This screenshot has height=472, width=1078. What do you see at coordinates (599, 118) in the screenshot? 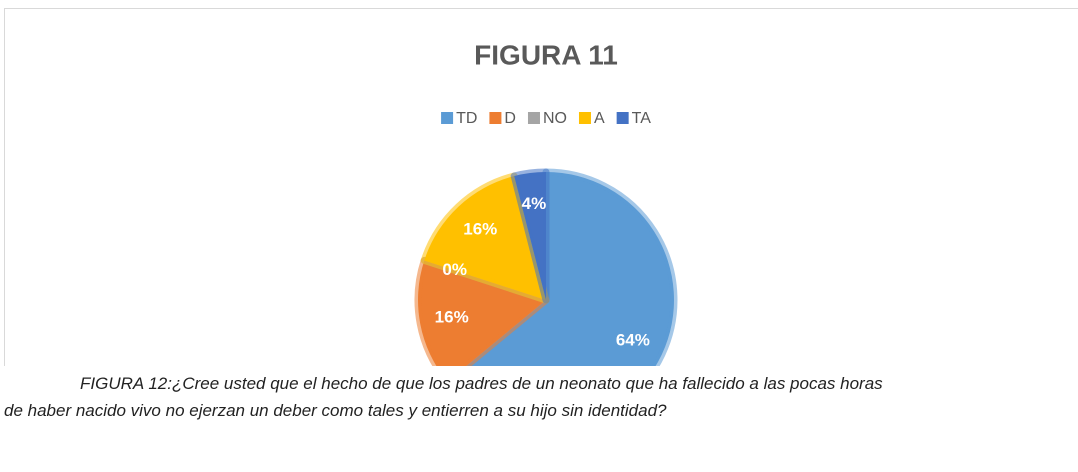
I see `legend-label: A` at bounding box center [599, 118].